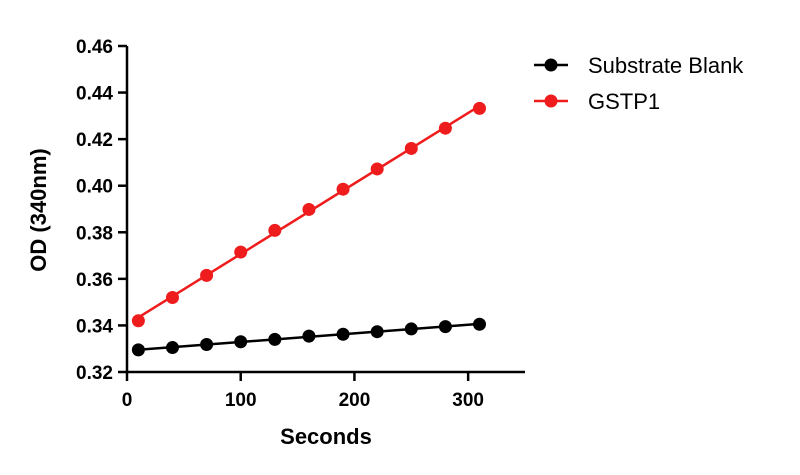 Image resolution: width=800 pixels, height=475 pixels. What do you see at coordinates (94, 233) in the screenshot?
I see `y-tick-label: 0.38` at bounding box center [94, 233].